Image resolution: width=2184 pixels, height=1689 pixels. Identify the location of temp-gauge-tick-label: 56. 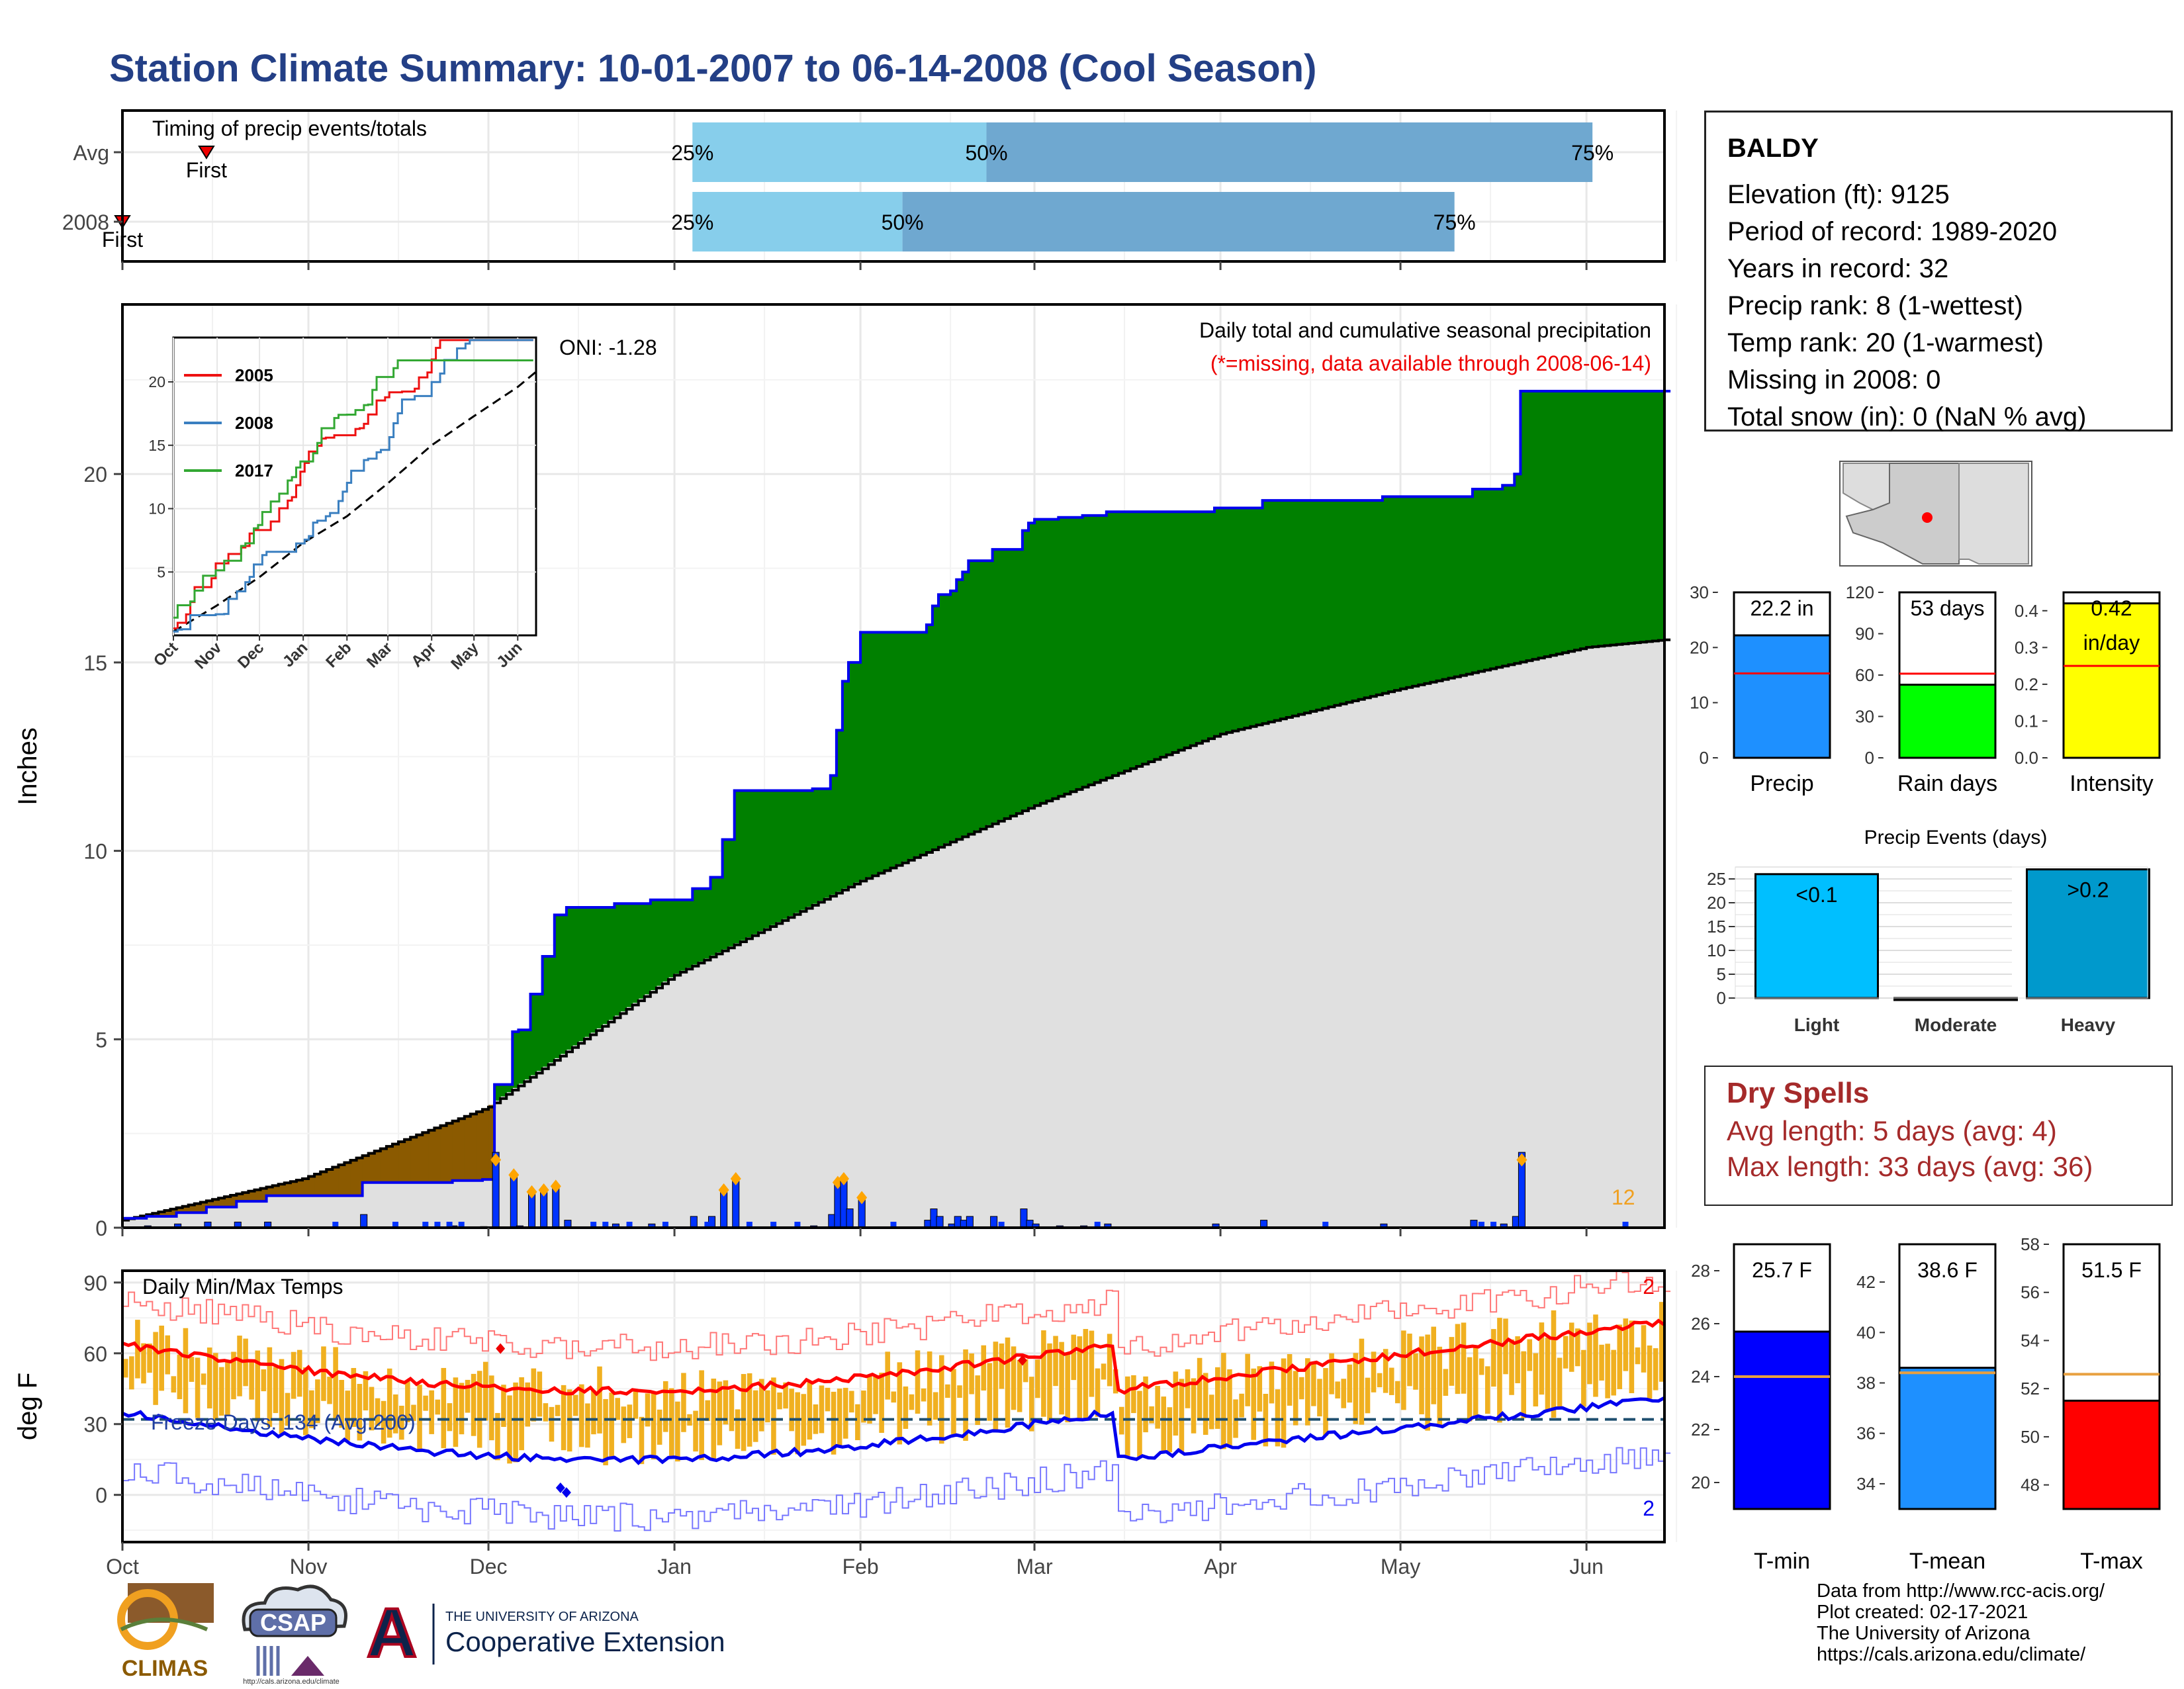
(2031, 1292).